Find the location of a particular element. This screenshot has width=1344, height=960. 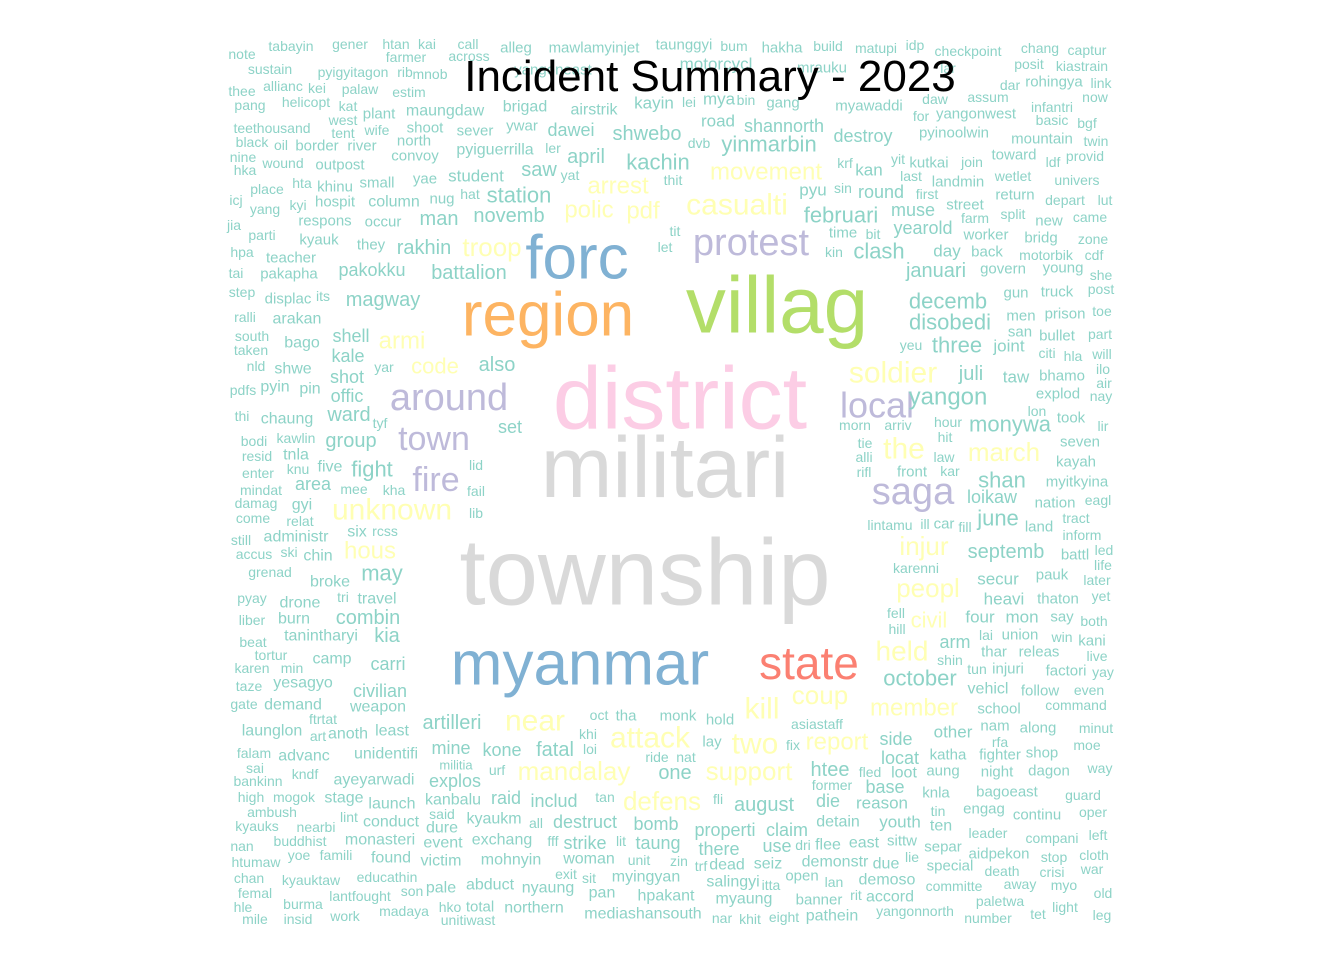

word-group: group is located at coordinates (350, 441).